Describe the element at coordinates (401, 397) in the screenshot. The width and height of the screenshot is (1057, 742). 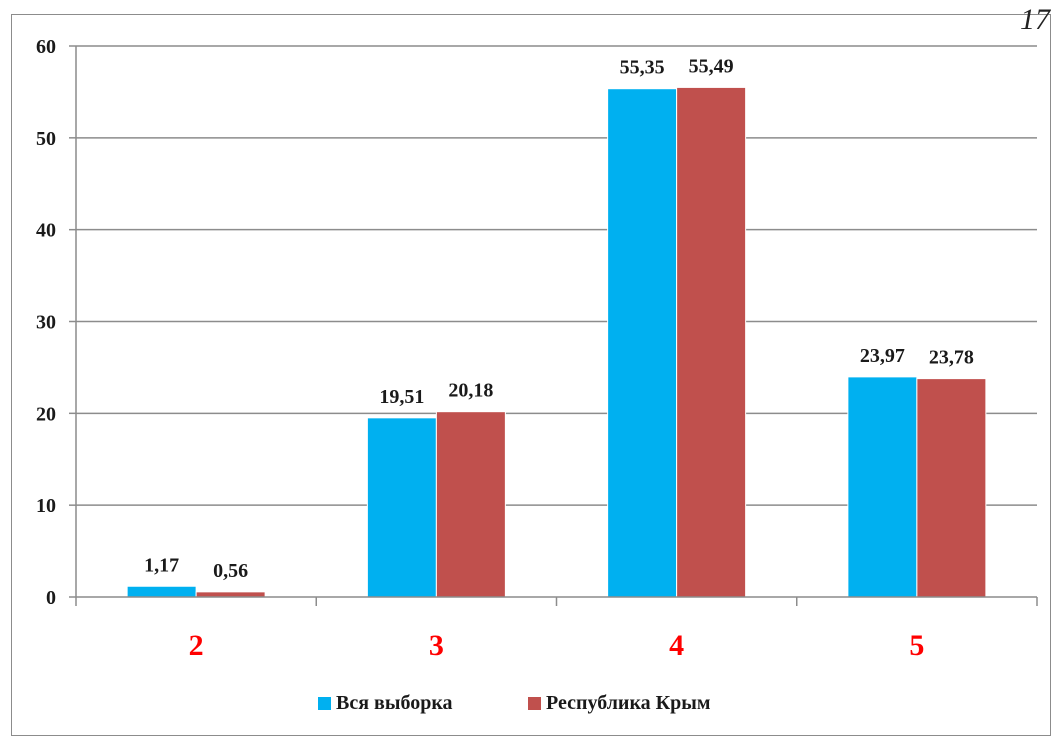
I see `data-label: 19,51` at that location.